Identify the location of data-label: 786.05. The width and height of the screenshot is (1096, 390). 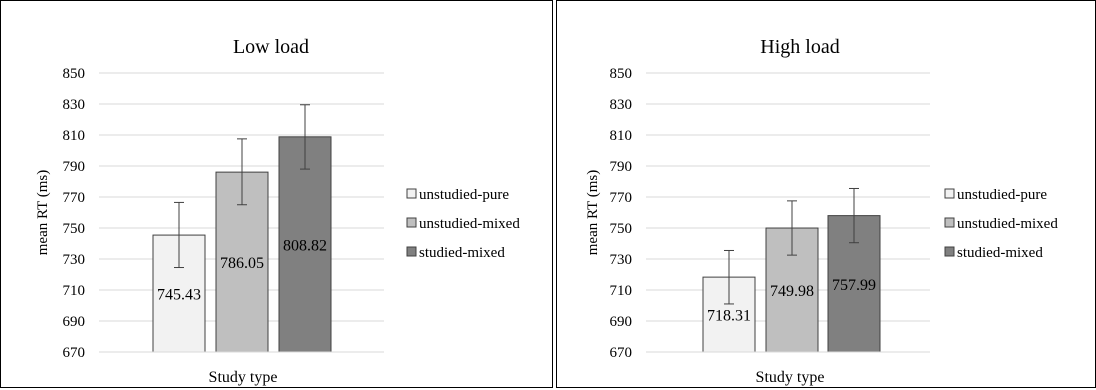
(242, 263).